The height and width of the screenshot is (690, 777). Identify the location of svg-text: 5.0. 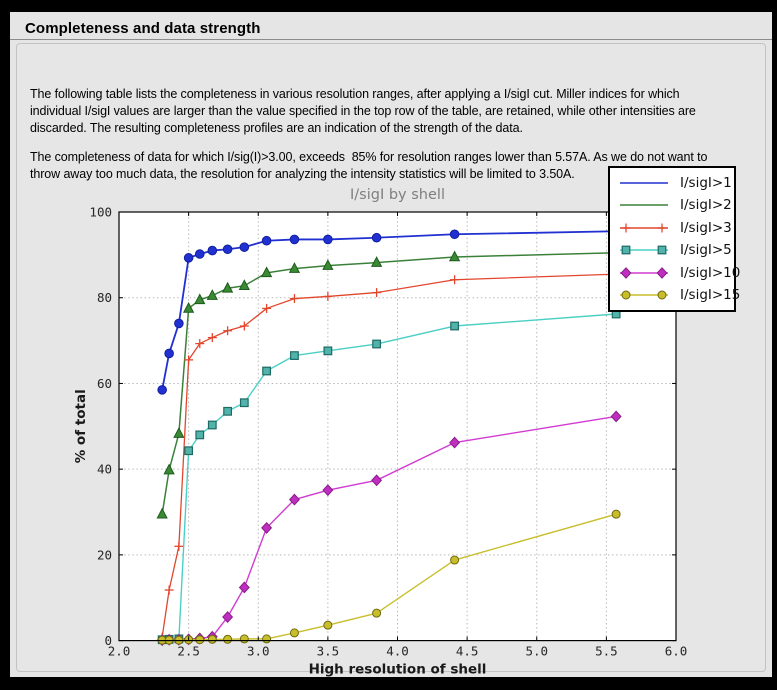
(536, 651).